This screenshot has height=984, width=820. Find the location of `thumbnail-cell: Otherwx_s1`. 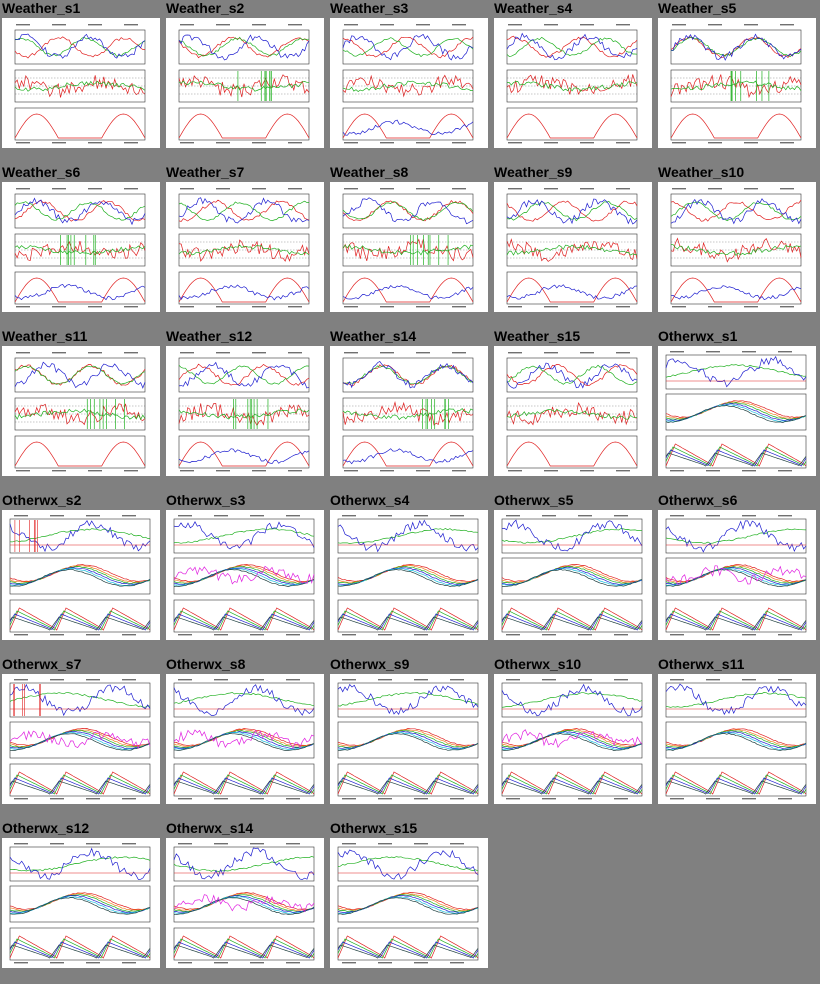

thumbnail-cell: Otherwx_s1 is located at coordinates (738, 410).